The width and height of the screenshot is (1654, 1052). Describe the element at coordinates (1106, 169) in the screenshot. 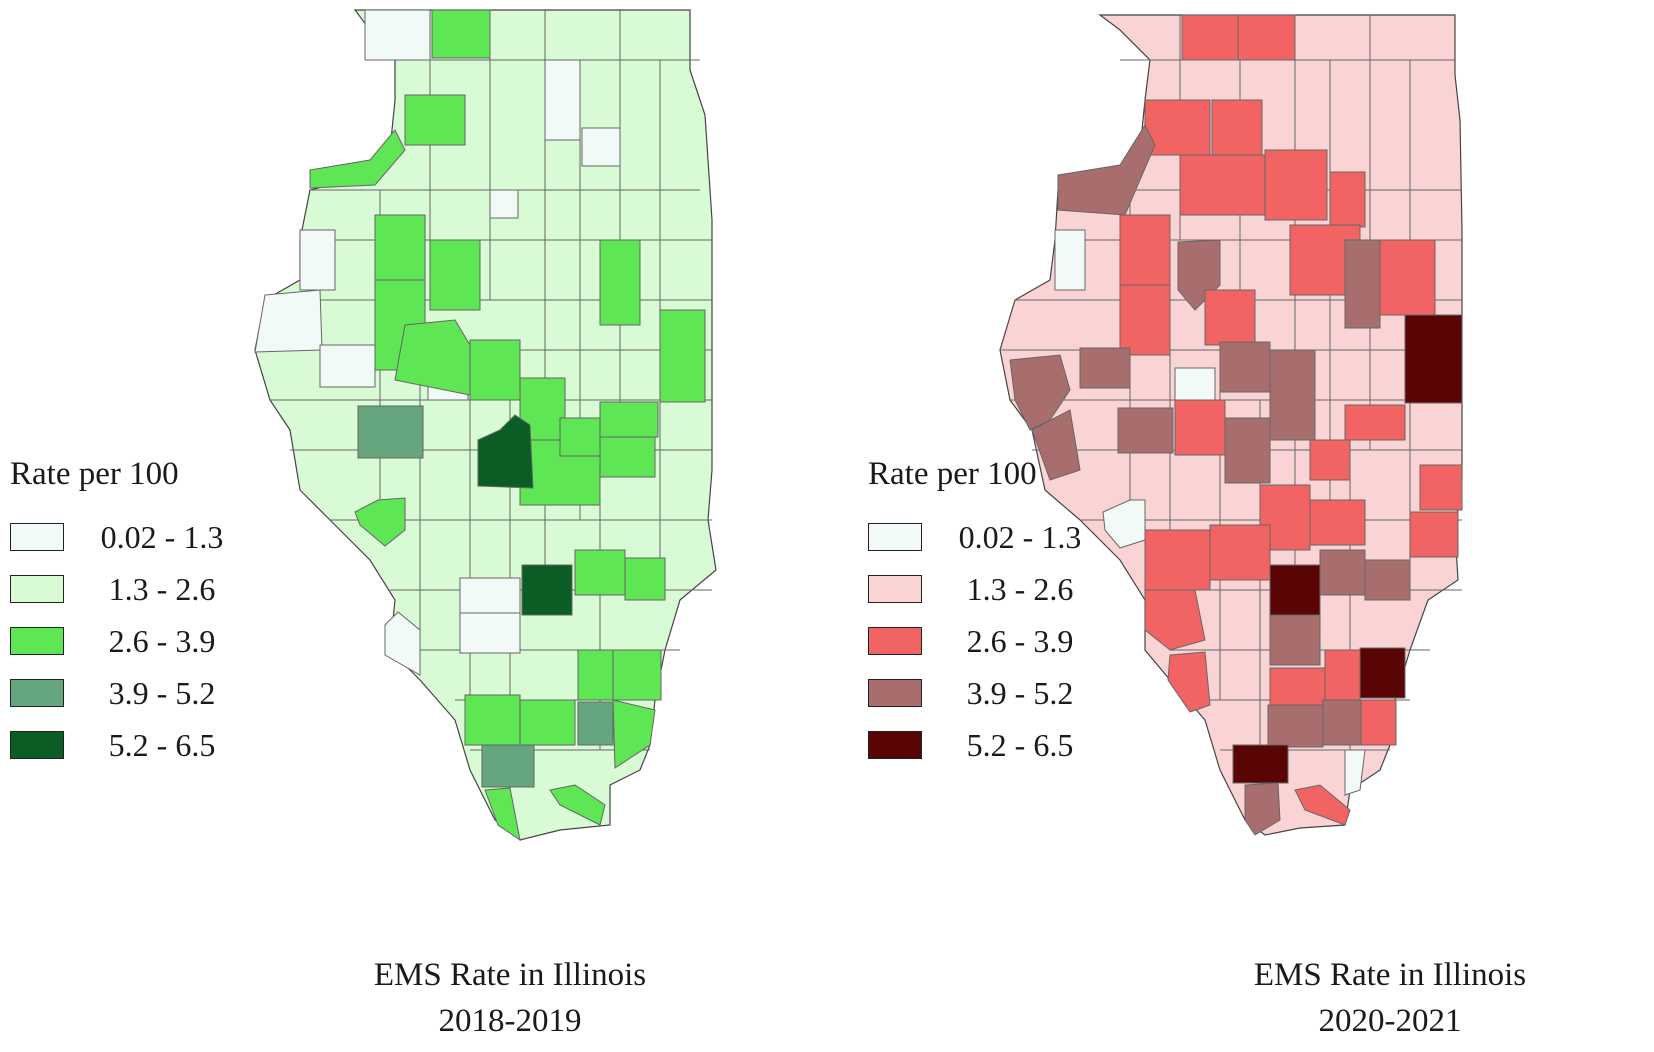

I see `county-tier-4-nw` at that location.